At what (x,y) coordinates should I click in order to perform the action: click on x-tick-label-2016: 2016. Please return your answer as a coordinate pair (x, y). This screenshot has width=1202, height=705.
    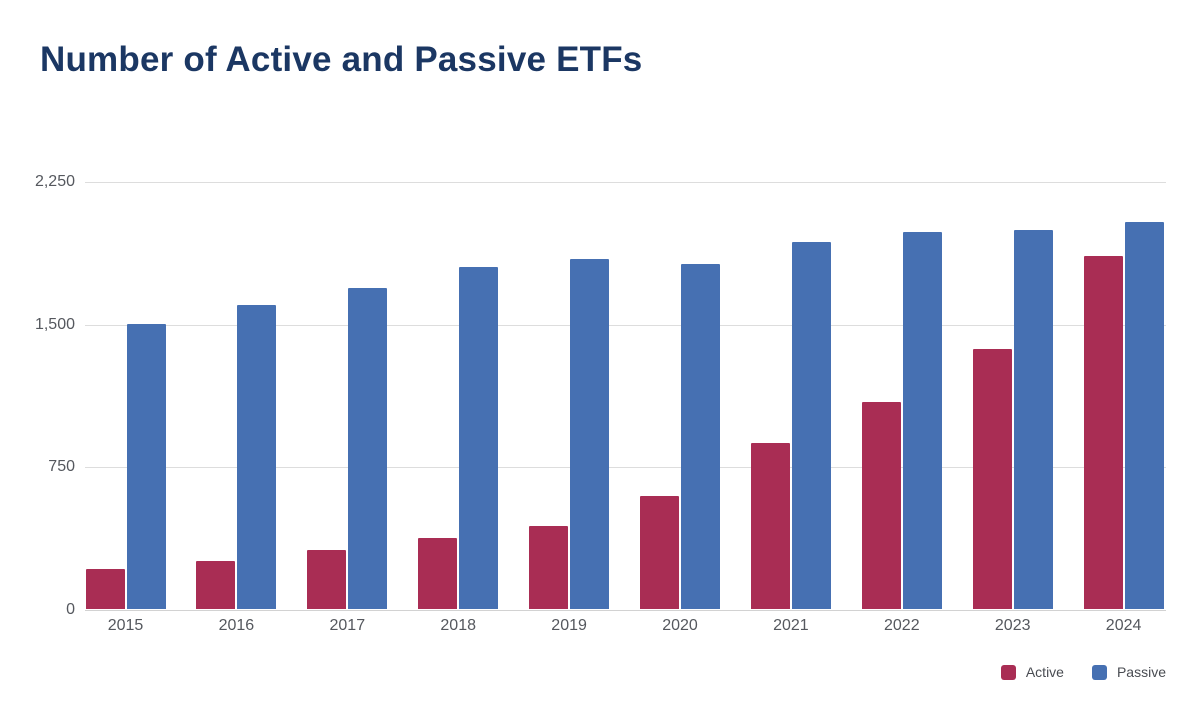
    Looking at the image, I should click on (236, 625).